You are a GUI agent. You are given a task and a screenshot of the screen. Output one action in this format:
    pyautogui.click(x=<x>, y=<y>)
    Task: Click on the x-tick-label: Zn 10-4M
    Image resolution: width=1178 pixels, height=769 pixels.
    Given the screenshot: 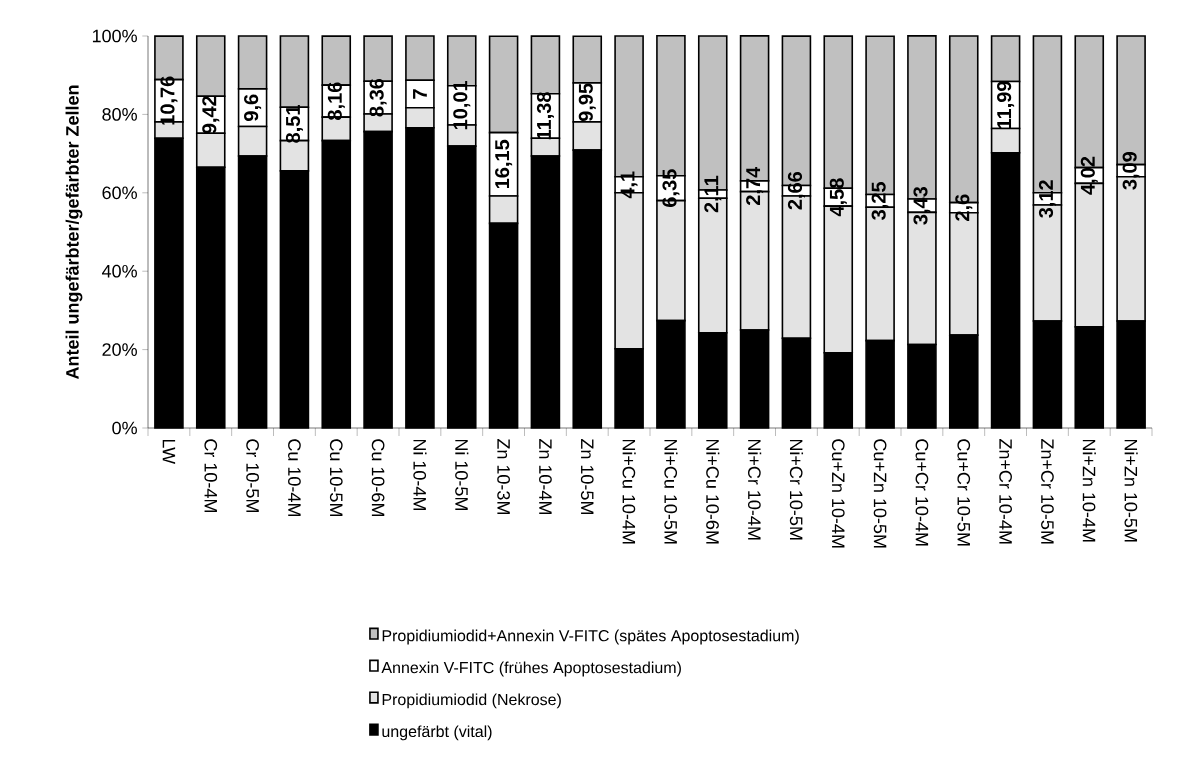 What is the action you would take?
    pyautogui.click(x=545, y=476)
    